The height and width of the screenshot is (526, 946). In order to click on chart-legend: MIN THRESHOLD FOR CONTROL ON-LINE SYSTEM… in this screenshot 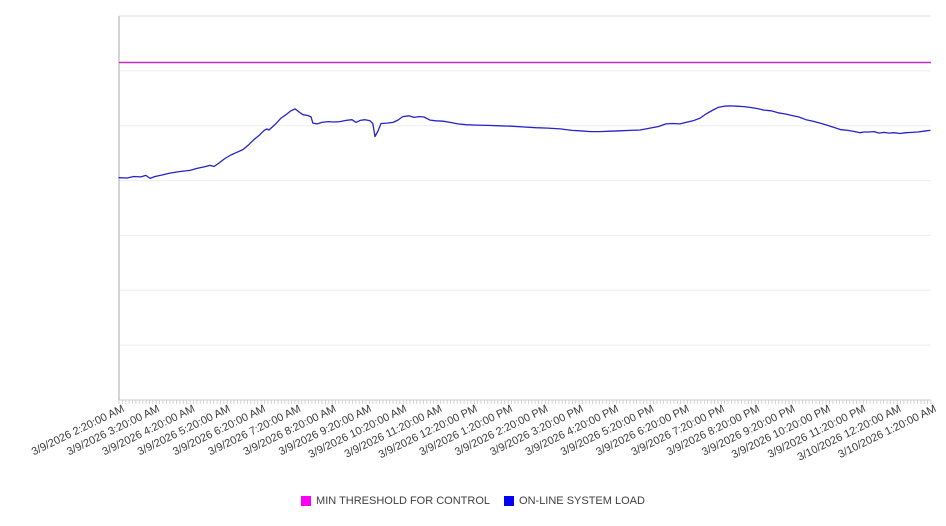, I will do `click(473, 501)`.